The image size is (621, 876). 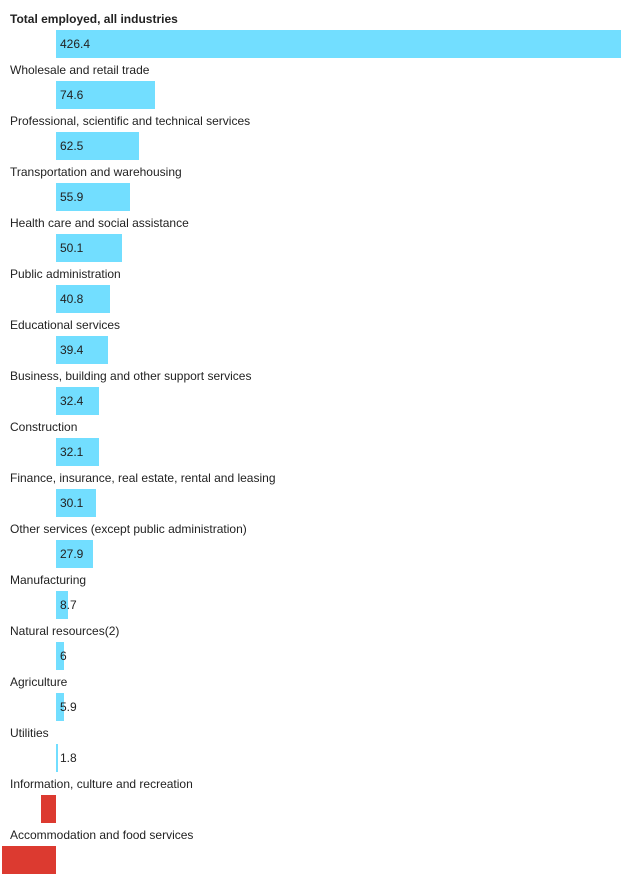 What do you see at coordinates (65, 325) in the screenshot?
I see `category-label: Educational services` at bounding box center [65, 325].